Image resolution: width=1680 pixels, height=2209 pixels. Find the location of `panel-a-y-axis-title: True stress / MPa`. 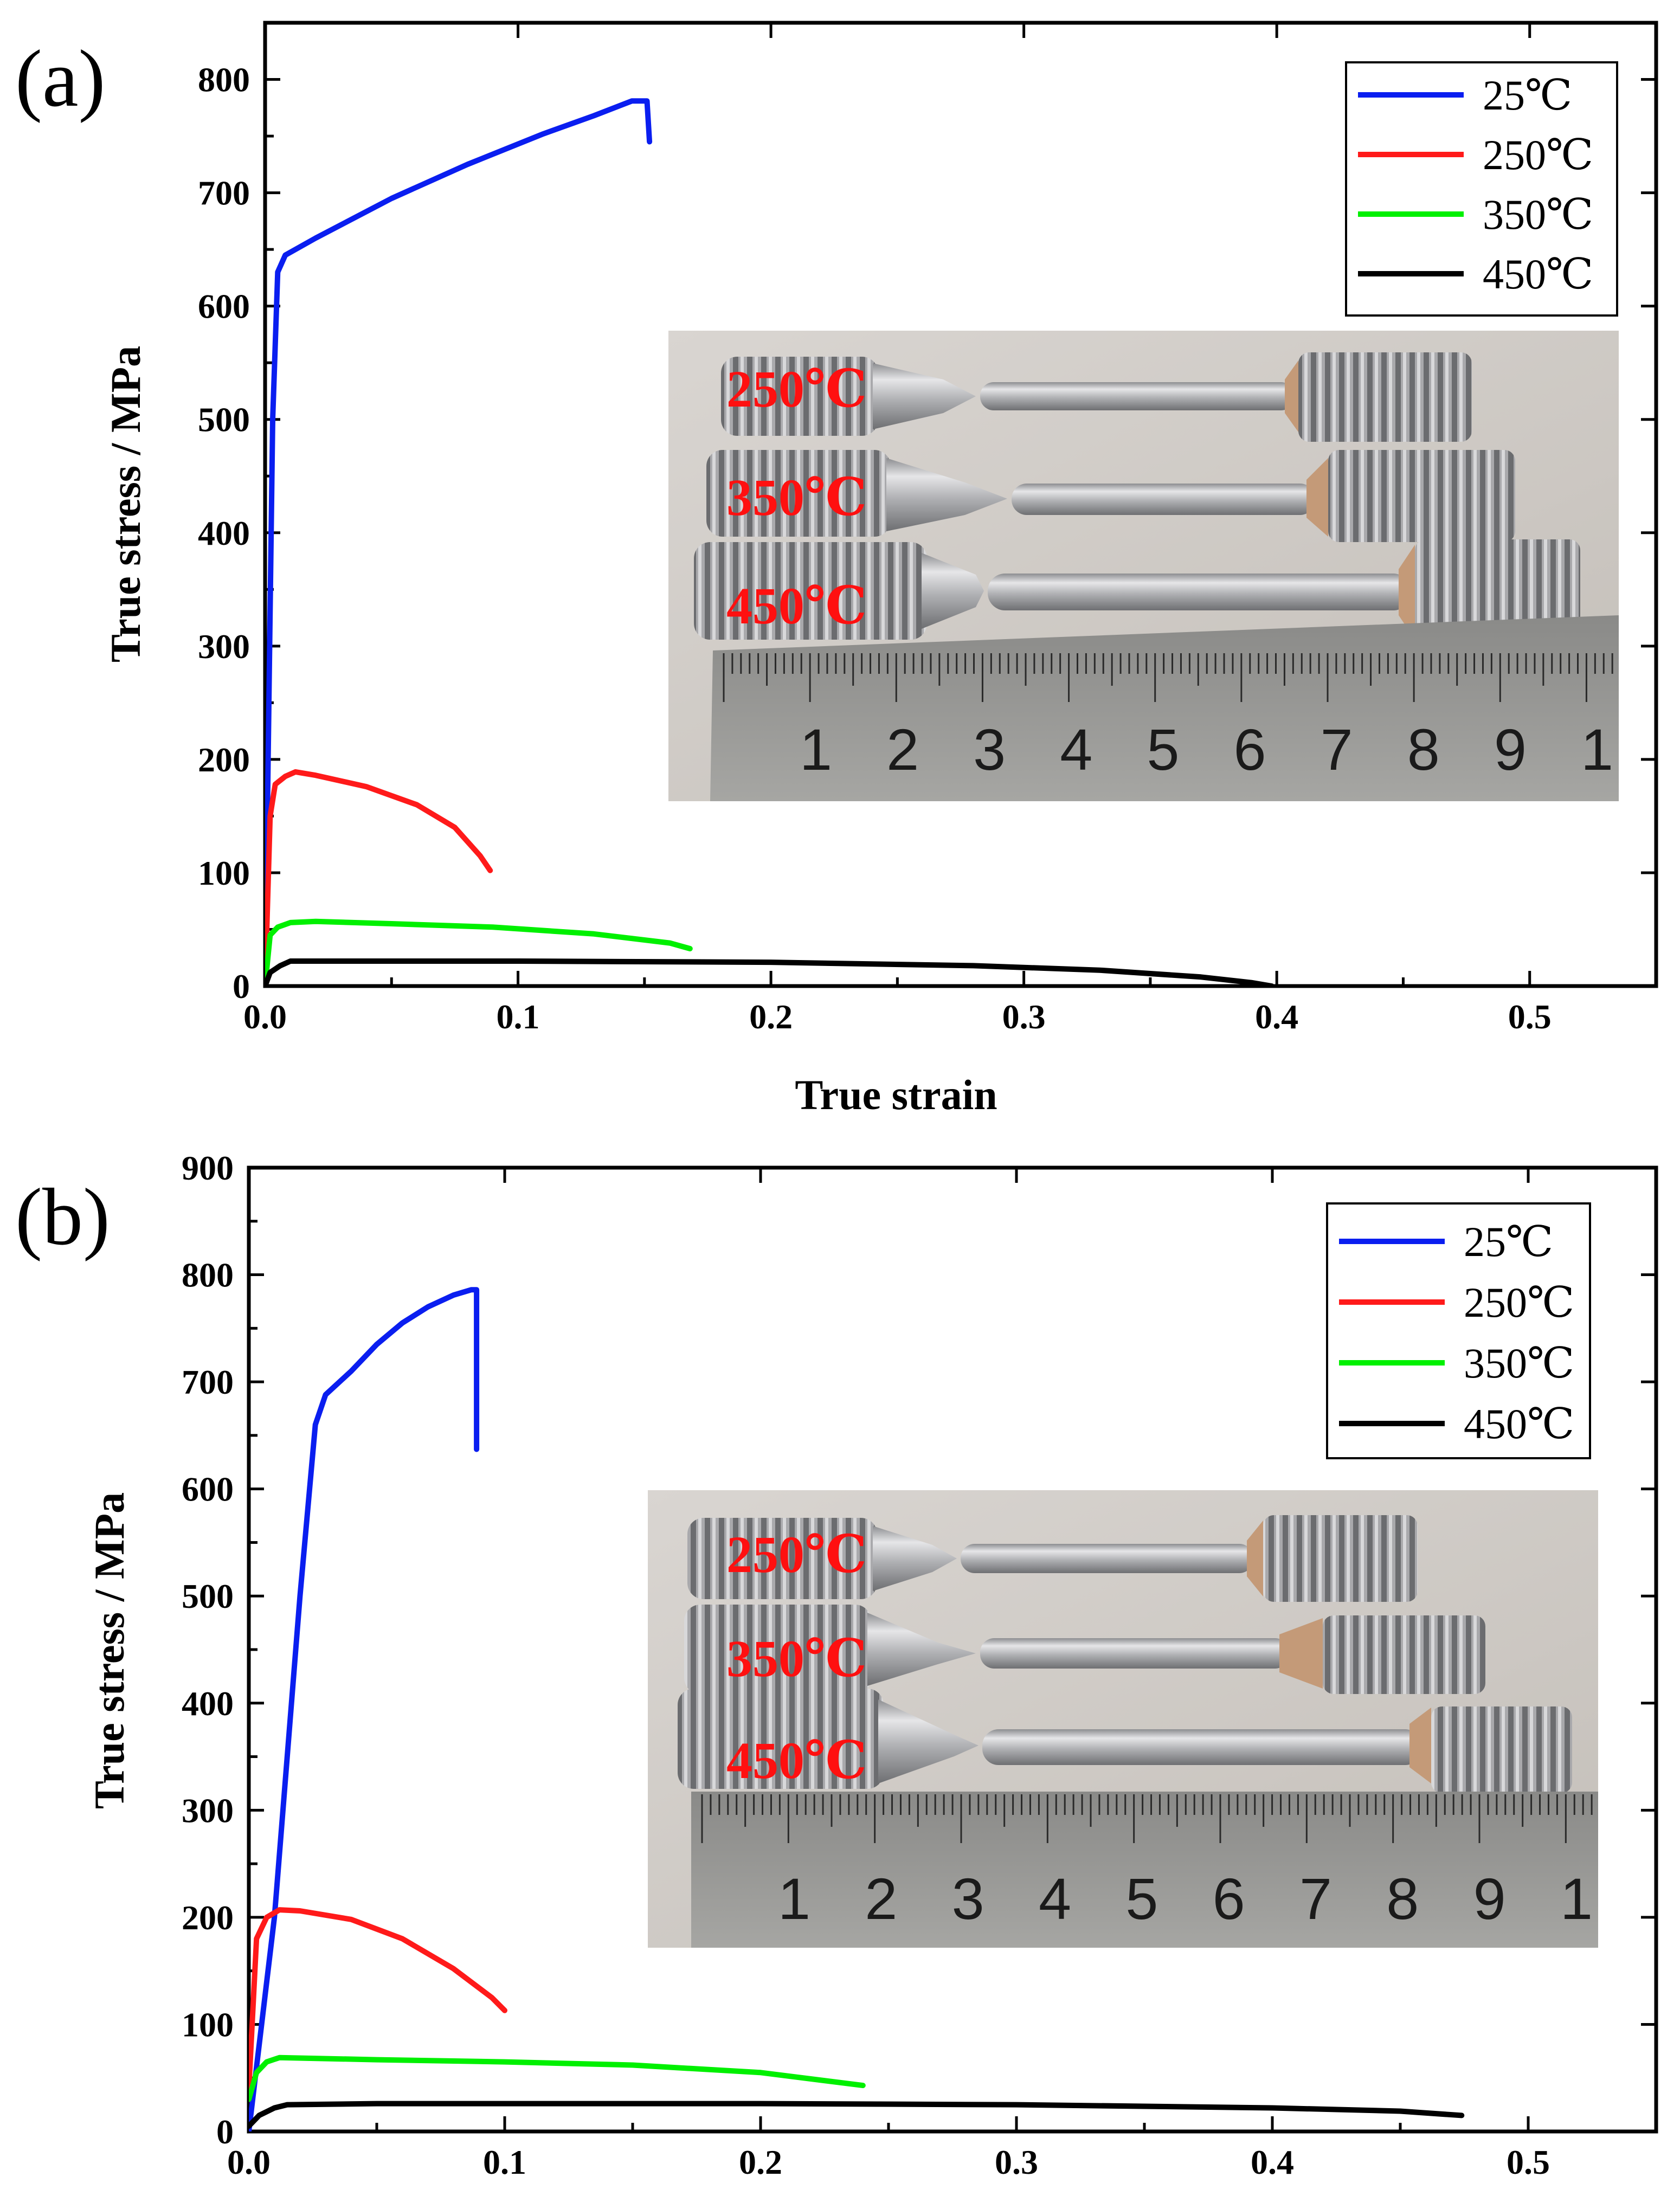

panel-a-y-axis-title: True stress / MPa is located at coordinates (125, 504).